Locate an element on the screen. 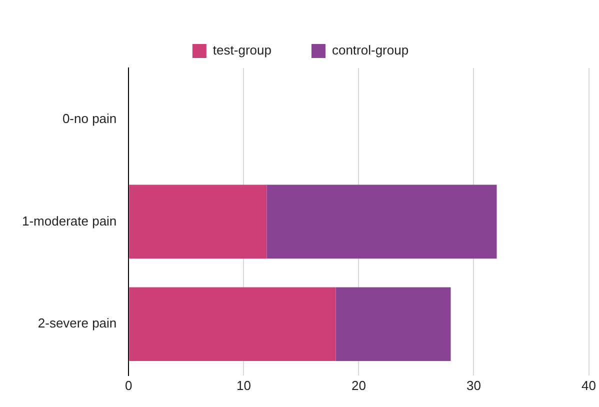  y-tick-label: 1-moderate pain is located at coordinates (69, 220).